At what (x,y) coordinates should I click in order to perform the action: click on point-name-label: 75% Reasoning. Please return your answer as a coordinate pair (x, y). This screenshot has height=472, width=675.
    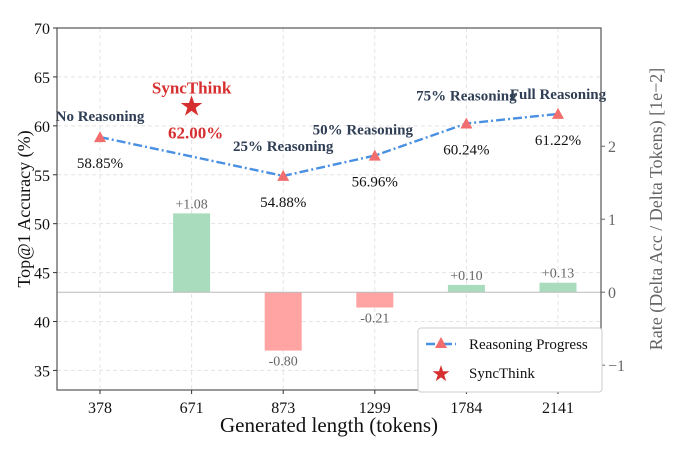
    Looking at the image, I should click on (466, 96).